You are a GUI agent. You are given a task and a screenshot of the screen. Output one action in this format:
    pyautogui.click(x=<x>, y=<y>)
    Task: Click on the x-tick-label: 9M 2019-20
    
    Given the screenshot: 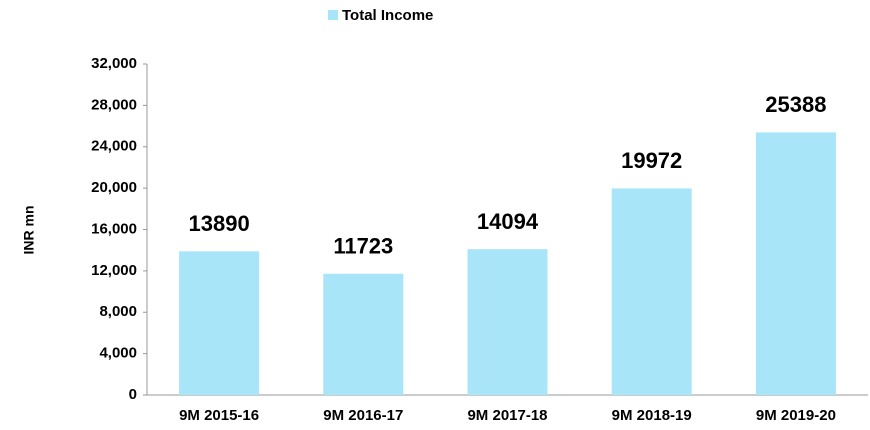 What is the action you would take?
    pyautogui.click(x=796, y=415)
    